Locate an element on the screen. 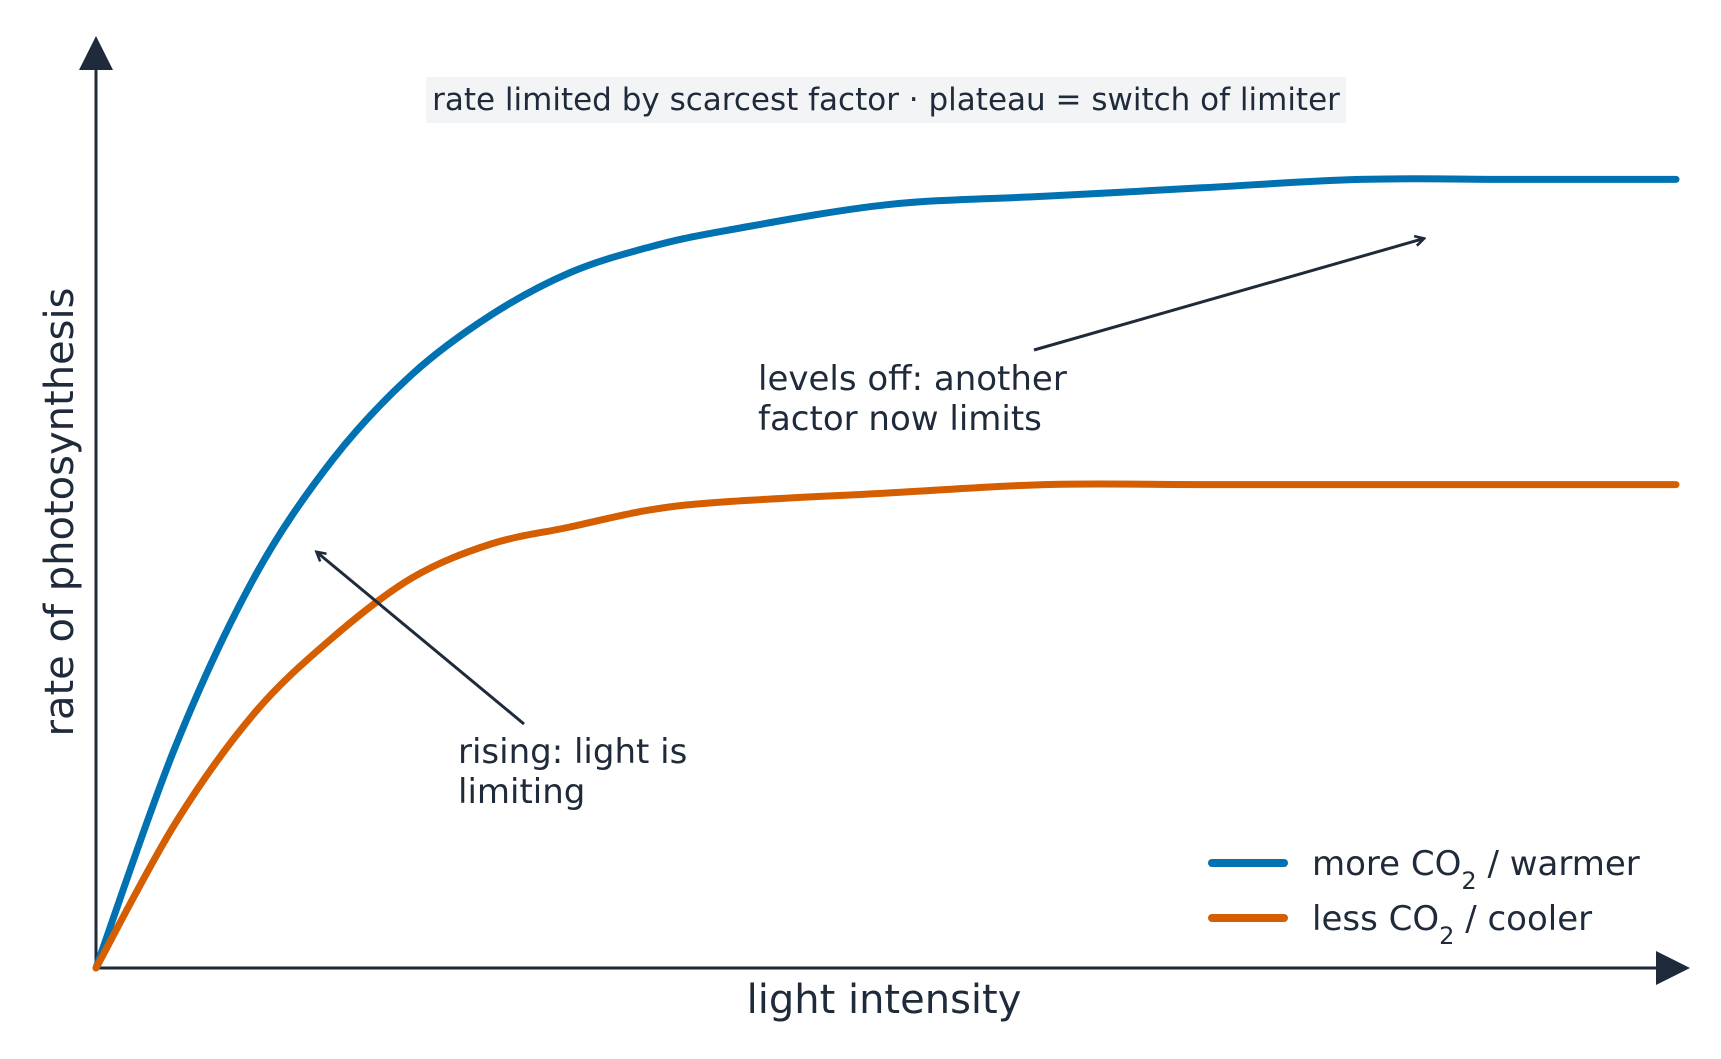  annotation-2-line-1: rising: light is is located at coordinates (572, 752).